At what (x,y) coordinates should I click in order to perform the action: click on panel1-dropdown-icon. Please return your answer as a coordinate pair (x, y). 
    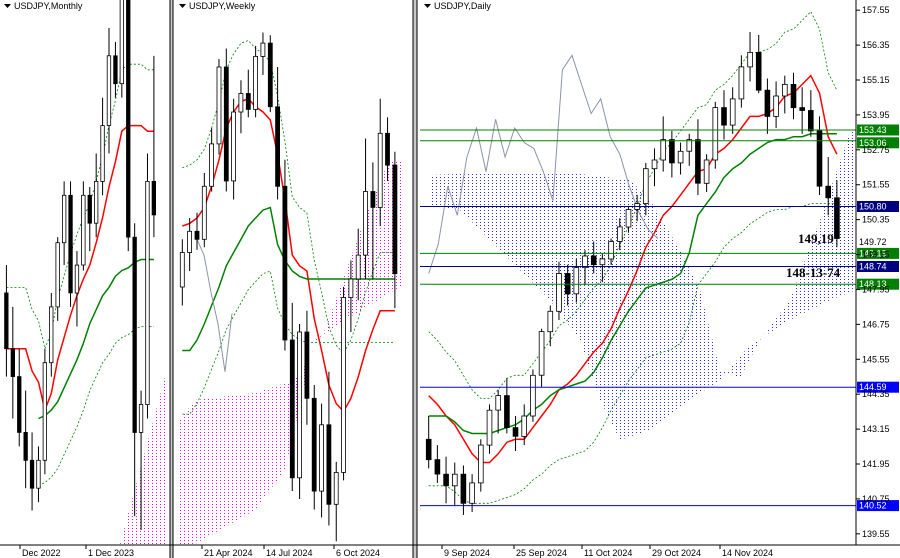
    Looking at the image, I should click on (7, 6).